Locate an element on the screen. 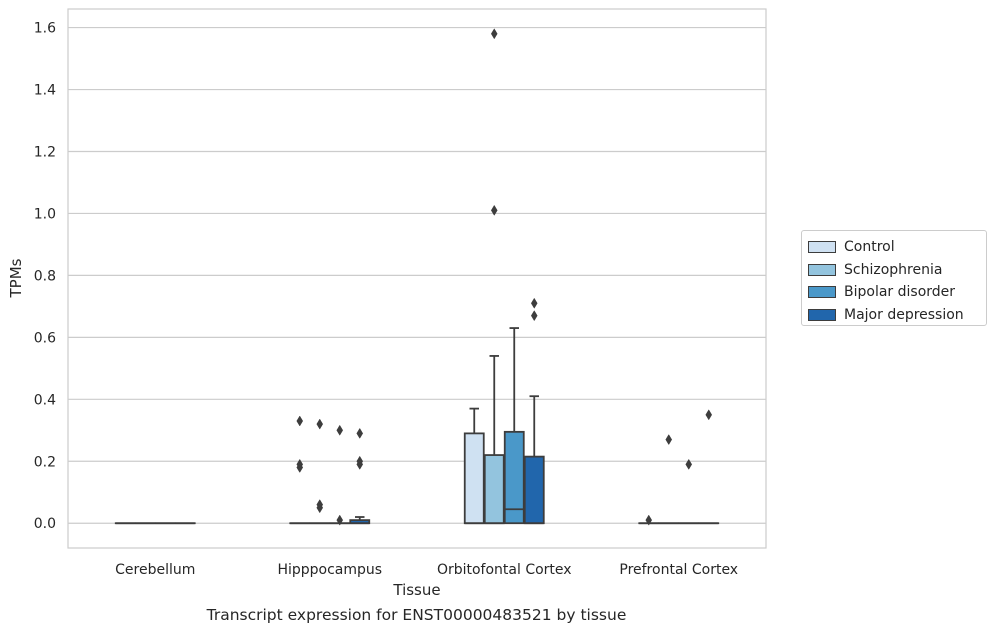  x-tick-label: Hipppocampus is located at coordinates (329, 570).